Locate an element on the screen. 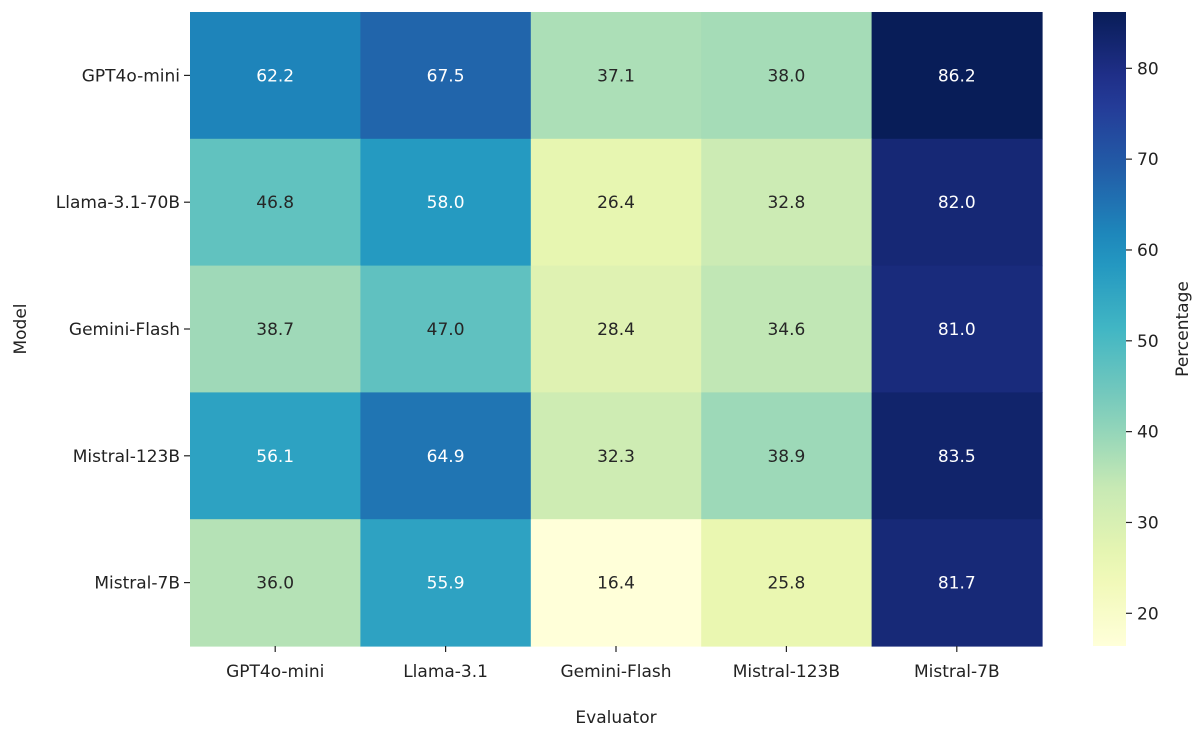  colorbar-tick-label: 30 is located at coordinates (1148, 523).